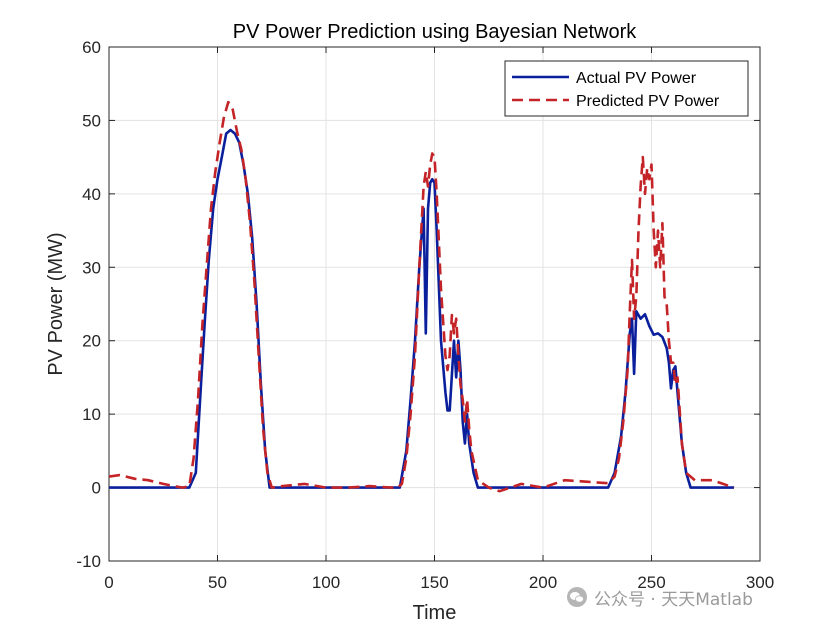 The width and height of the screenshot is (840, 630). What do you see at coordinates (636, 78) in the screenshot?
I see `legend-label-actual: Actual PV Power` at bounding box center [636, 78].